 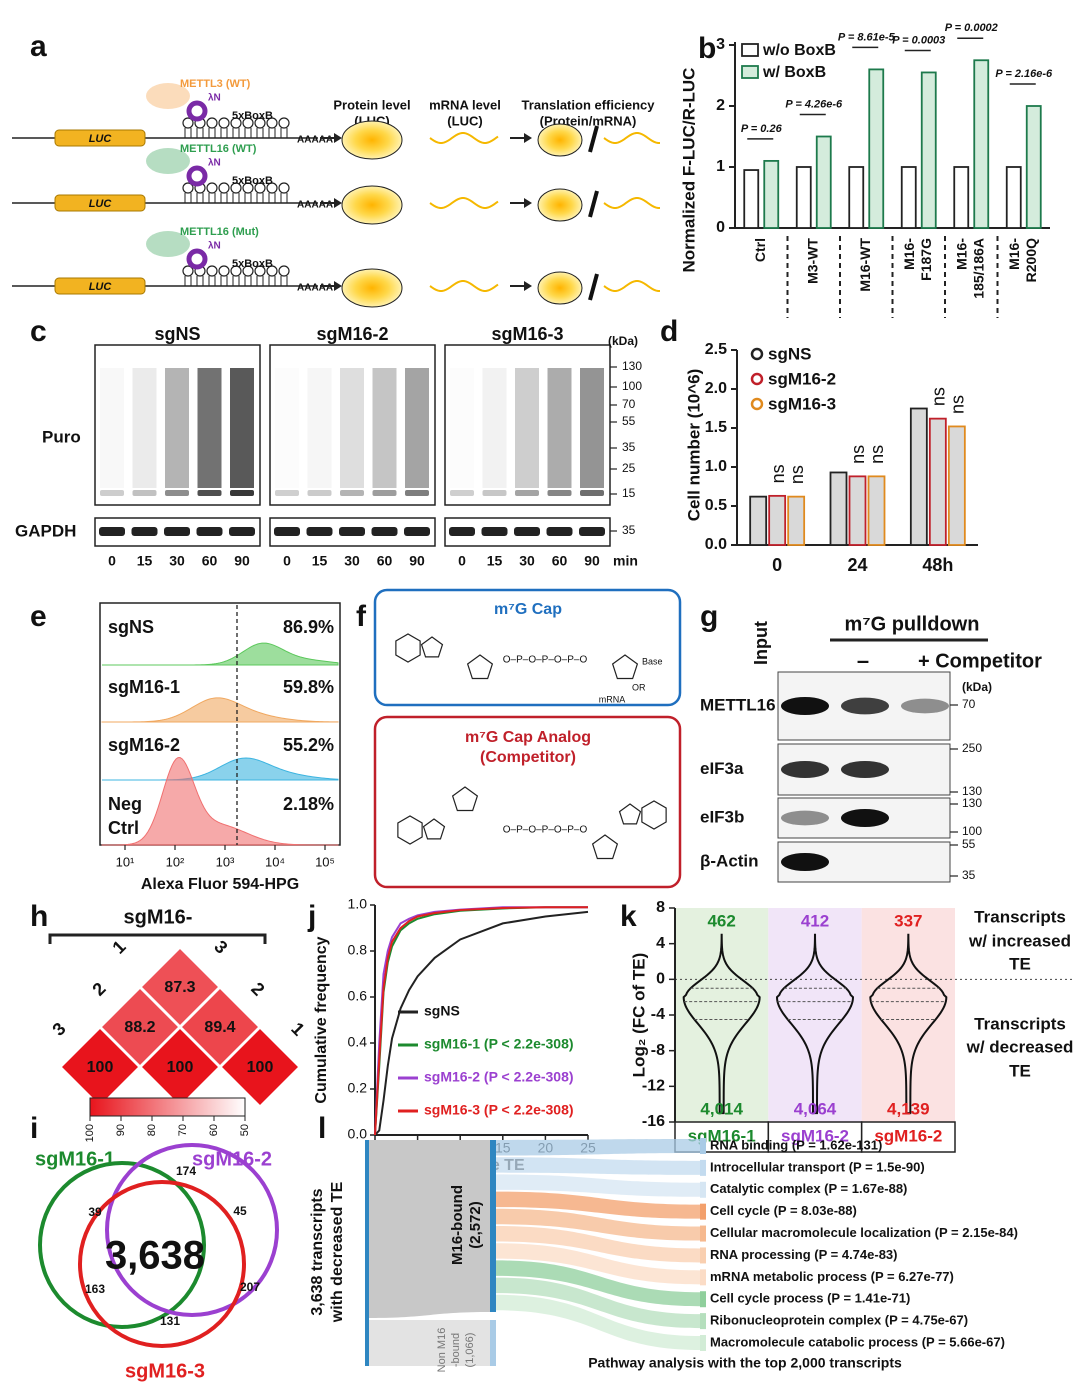 What do you see at coordinates (527, 561) in the screenshot?
I see `time-label: 30` at bounding box center [527, 561].